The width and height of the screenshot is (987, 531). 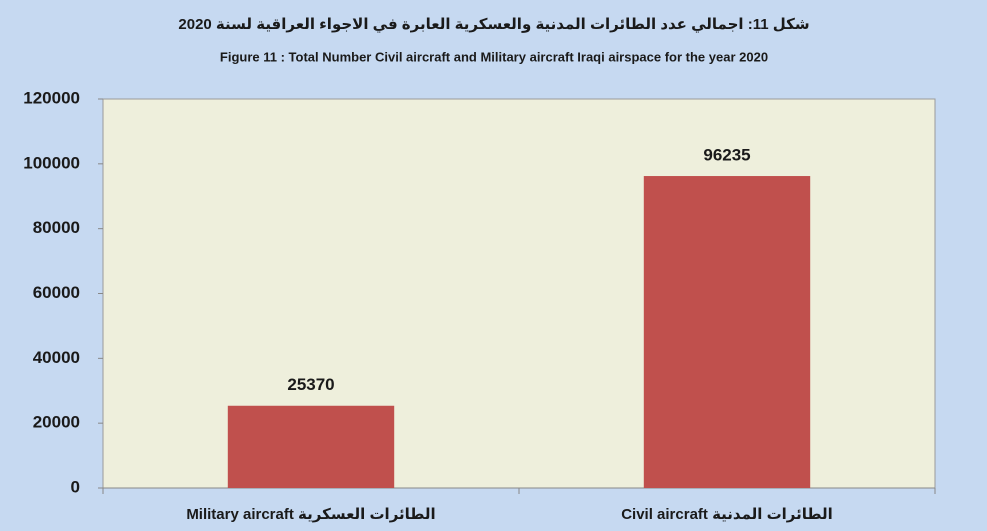 What do you see at coordinates (310, 514) in the screenshot?
I see `x-tick-label: Military aircraft الطائرات العسكرية` at bounding box center [310, 514].